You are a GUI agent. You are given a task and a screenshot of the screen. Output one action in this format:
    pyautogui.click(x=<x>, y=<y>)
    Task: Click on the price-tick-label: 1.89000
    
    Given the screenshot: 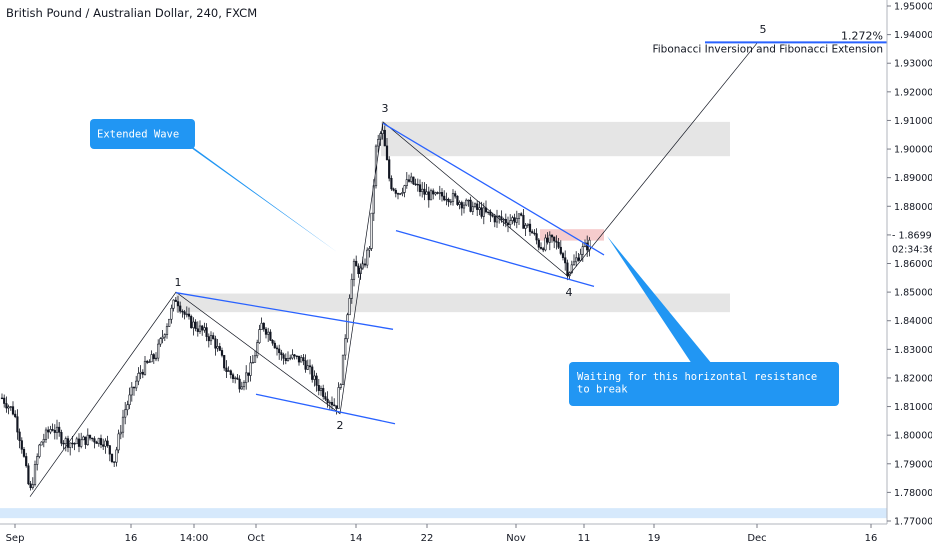 What is the action you would take?
    pyautogui.click(x=913, y=178)
    